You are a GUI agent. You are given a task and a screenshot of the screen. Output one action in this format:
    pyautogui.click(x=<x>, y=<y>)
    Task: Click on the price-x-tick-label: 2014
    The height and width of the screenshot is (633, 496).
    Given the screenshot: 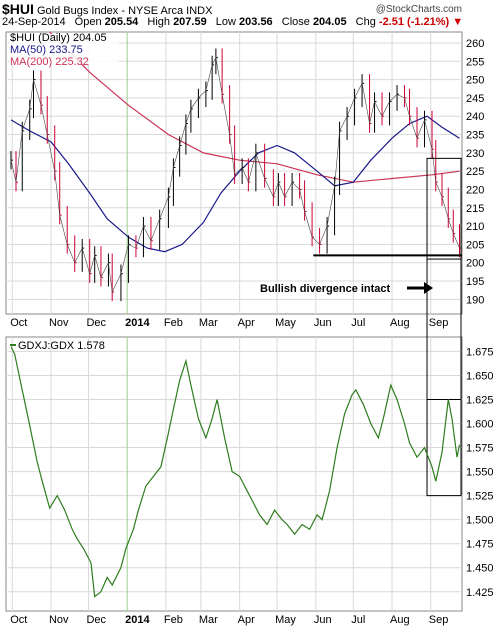 What is the action you would take?
    pyautogui.click(x=137, y=323)
    